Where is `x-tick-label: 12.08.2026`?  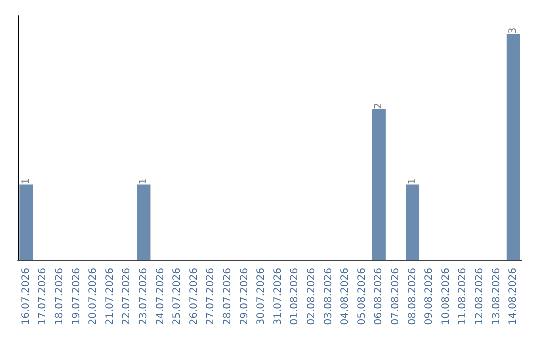
x-tick-label: 12.08.2026 is located at coordinates (480, 297).